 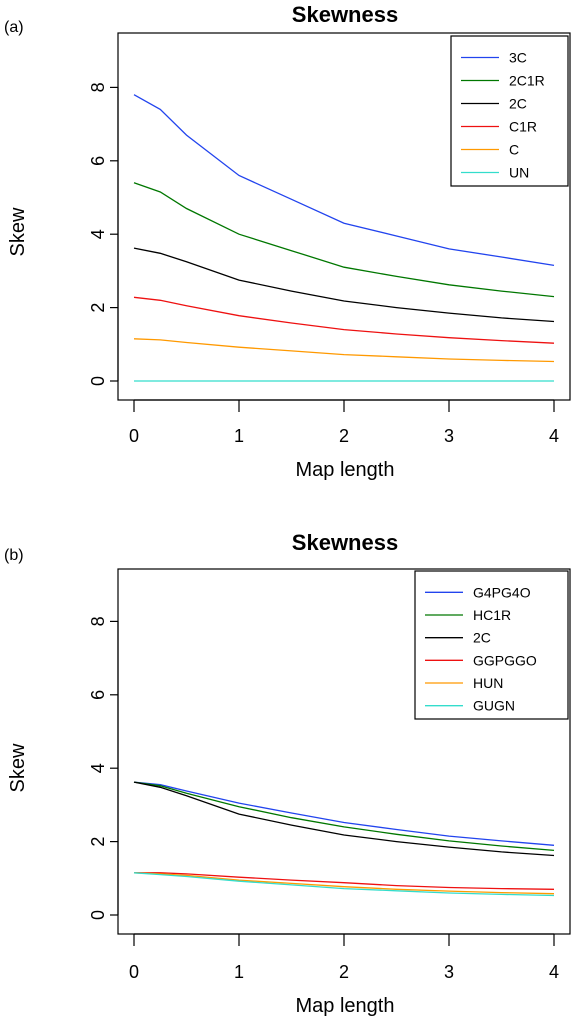 I want to click on series-line-ggpggo, so click(x=344, y=881).